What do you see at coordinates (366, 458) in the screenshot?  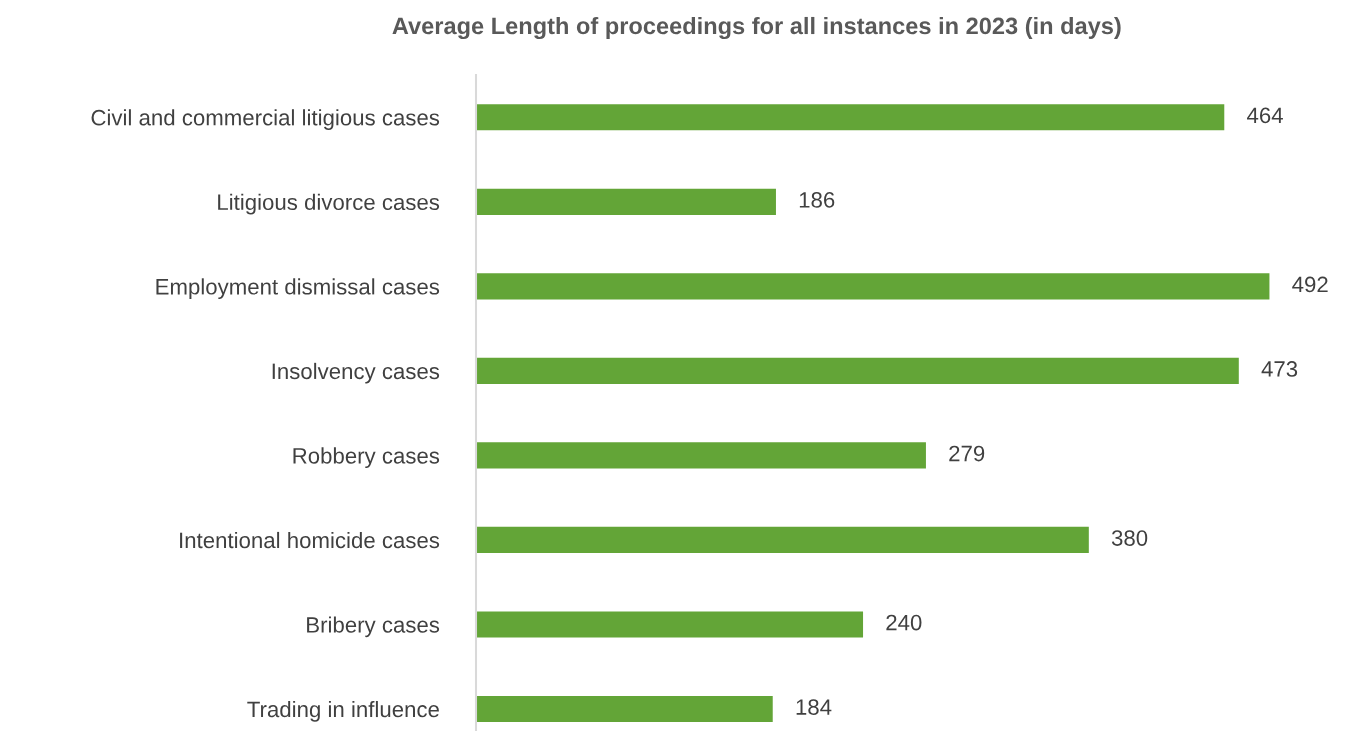 I see `y-tick-label: Robbery cases` at bounding box center [366, 458].